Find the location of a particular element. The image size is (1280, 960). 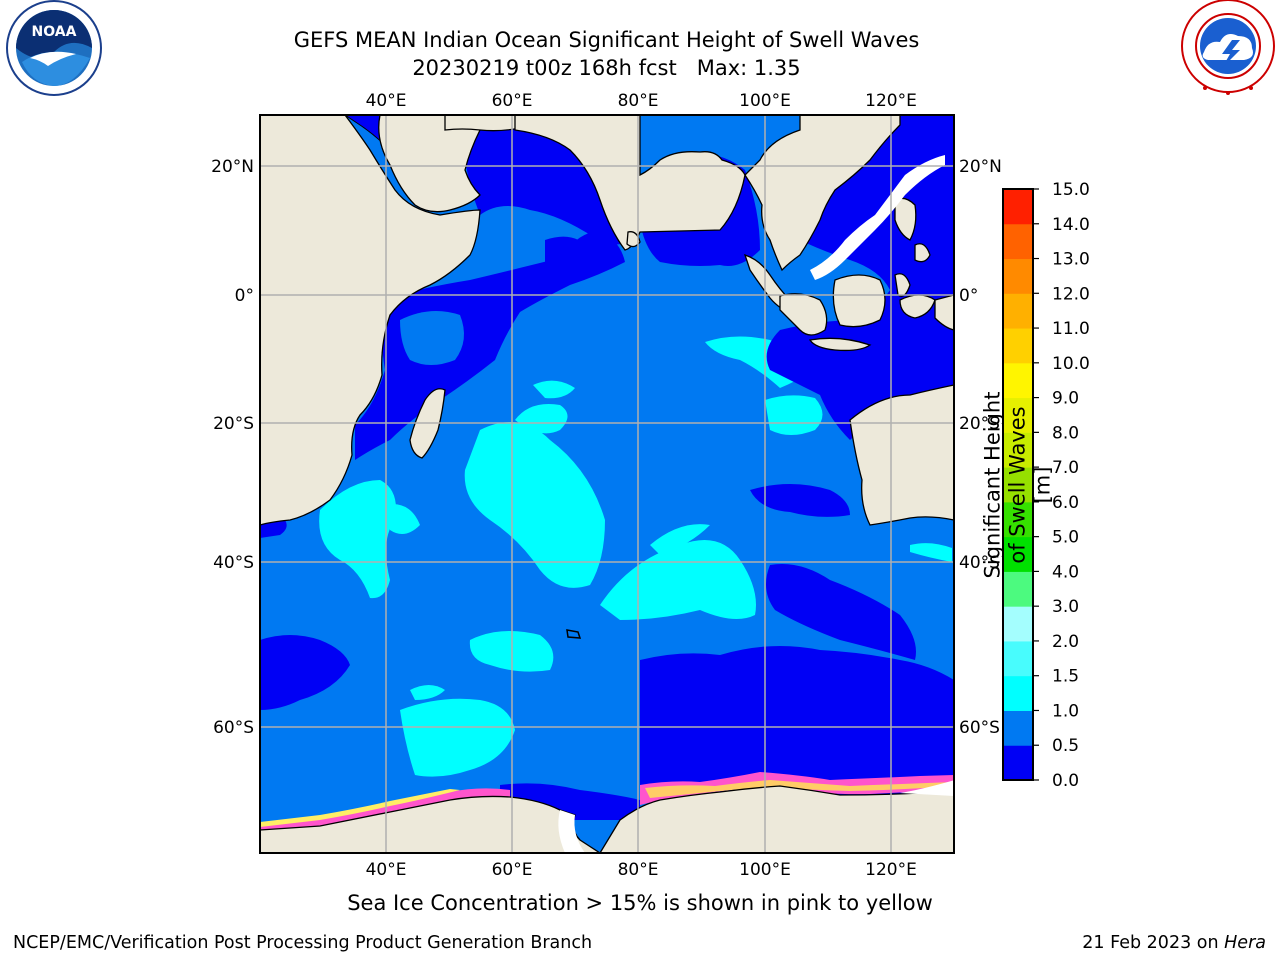

footer-right: 21 Feb 2023 on Hera is located at coordinates (1174, 943).